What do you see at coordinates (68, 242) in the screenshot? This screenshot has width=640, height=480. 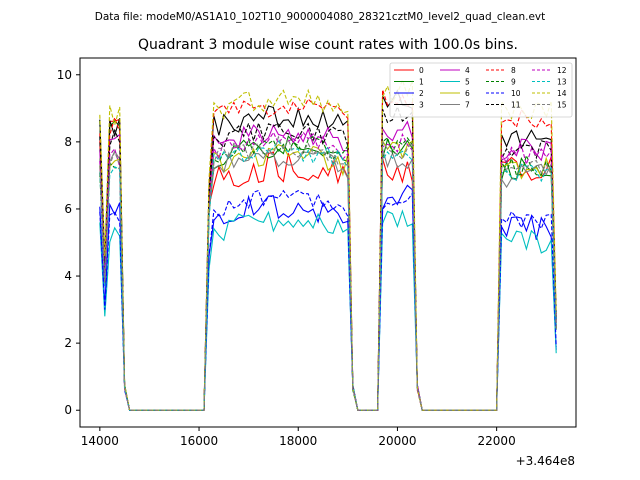 I see `y-axis: 0 2 4 6 8 10` at bounding box center [68, 242].